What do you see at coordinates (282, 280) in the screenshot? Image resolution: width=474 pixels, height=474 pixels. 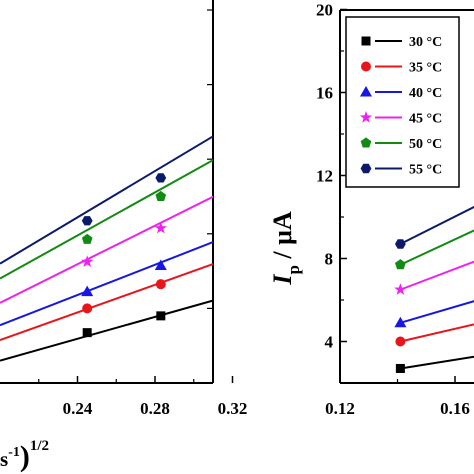 I see `y-label-main: I` at bounding box center [282, 280].